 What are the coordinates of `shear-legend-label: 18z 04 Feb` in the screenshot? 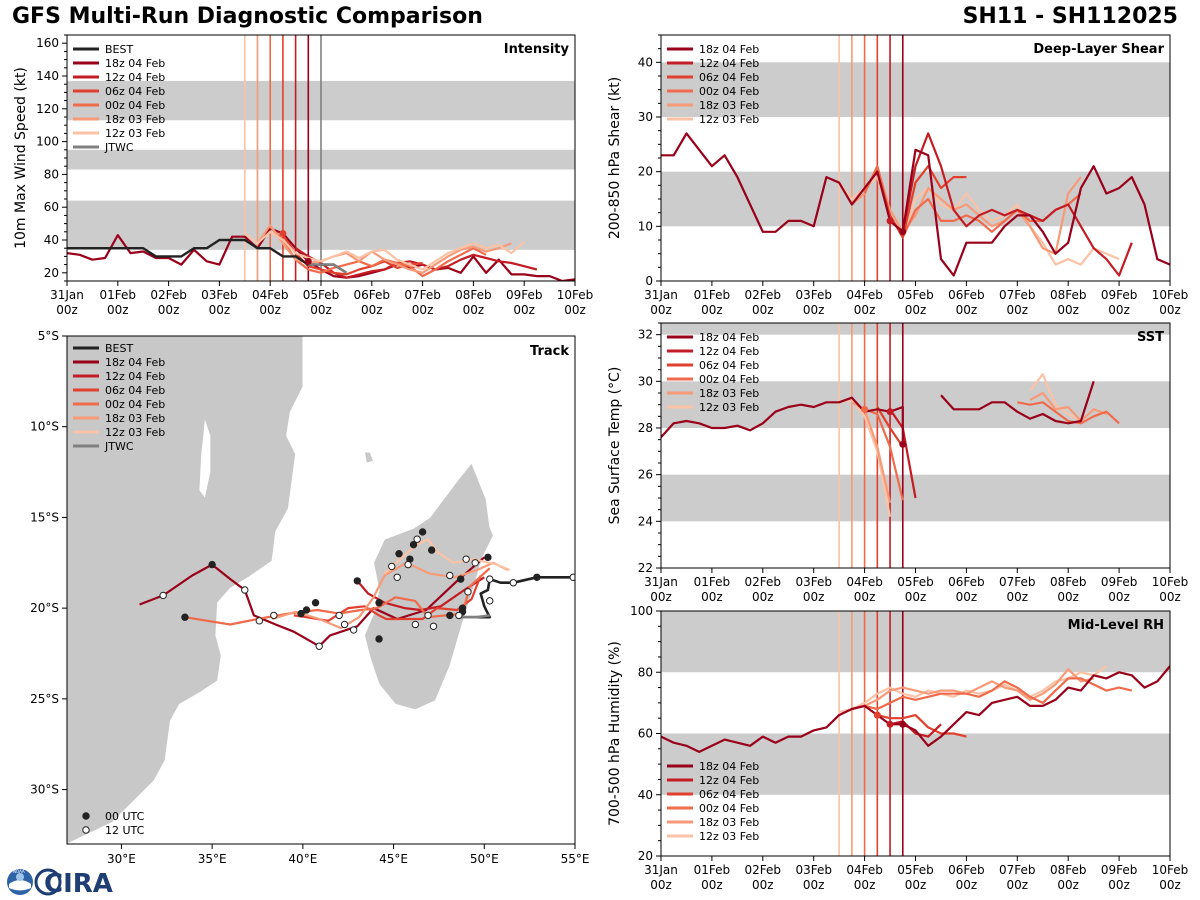 It's located at (729, 49).